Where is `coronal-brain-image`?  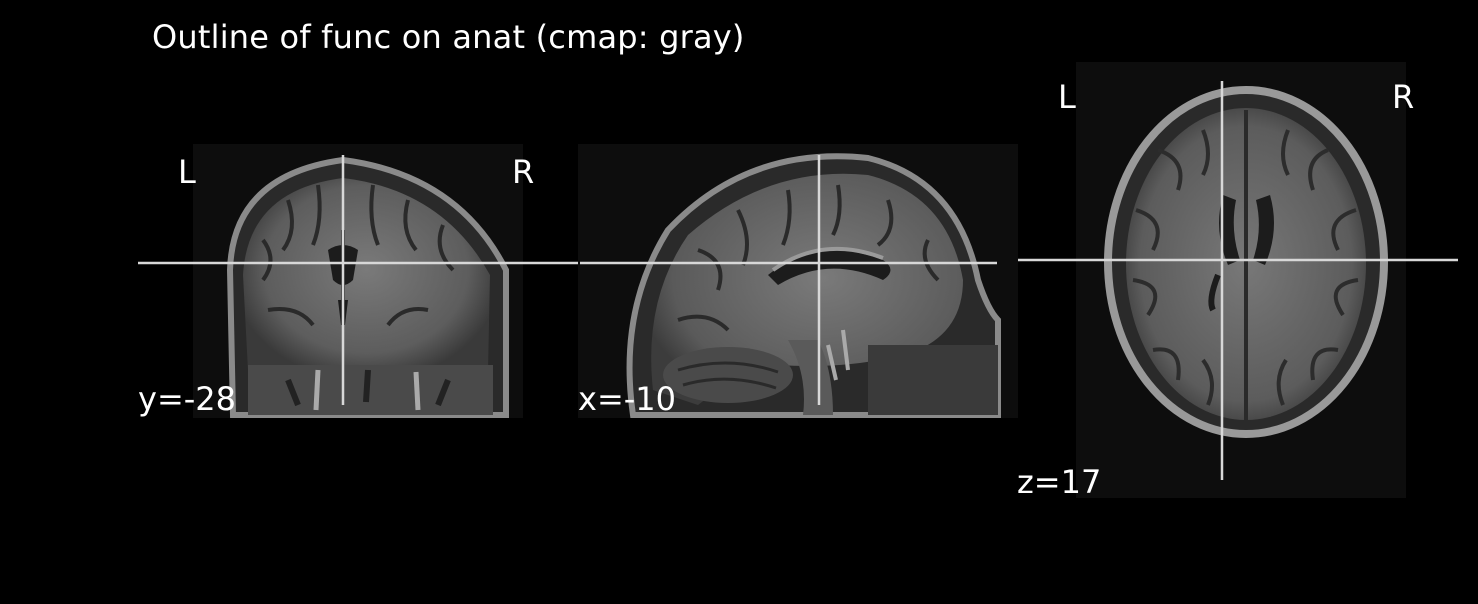 coronal-brain-image is located at coordinates (358, 281).